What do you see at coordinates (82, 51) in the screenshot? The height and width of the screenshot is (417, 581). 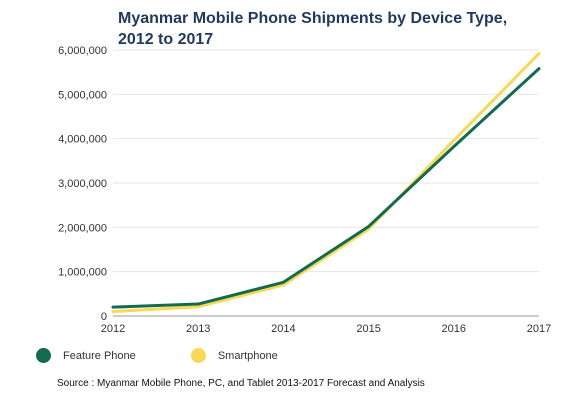 I see `y-tick-label: 6,000,000` at bounding box center [82, 51].